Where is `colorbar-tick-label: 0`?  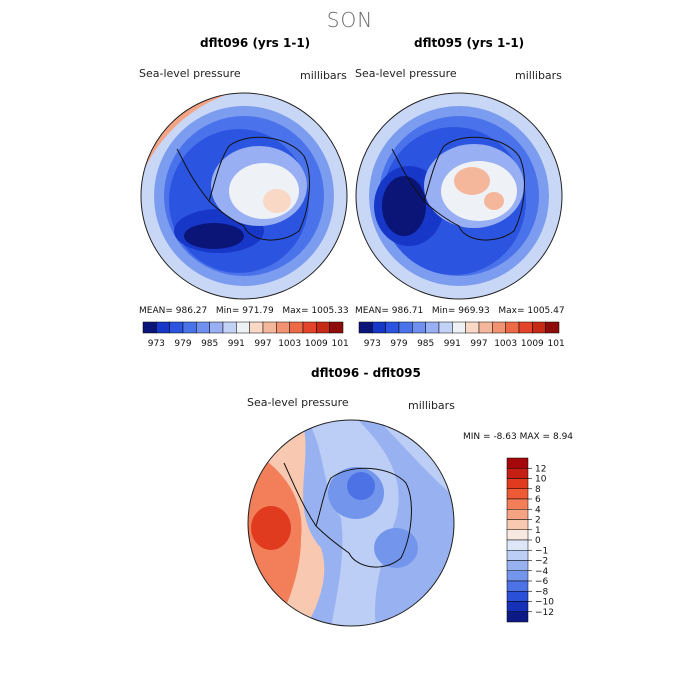
colorbar-tick-label: 0 is located at coordinates (538, 541).